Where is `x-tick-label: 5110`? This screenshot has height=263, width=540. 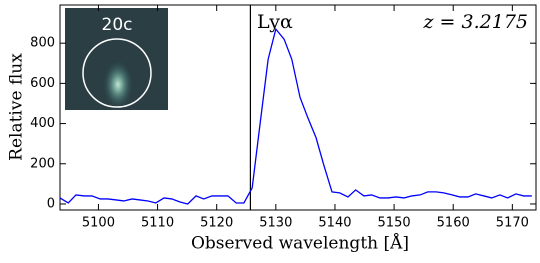
x-tick-label: 5110 is located at coordinates (157, 223).